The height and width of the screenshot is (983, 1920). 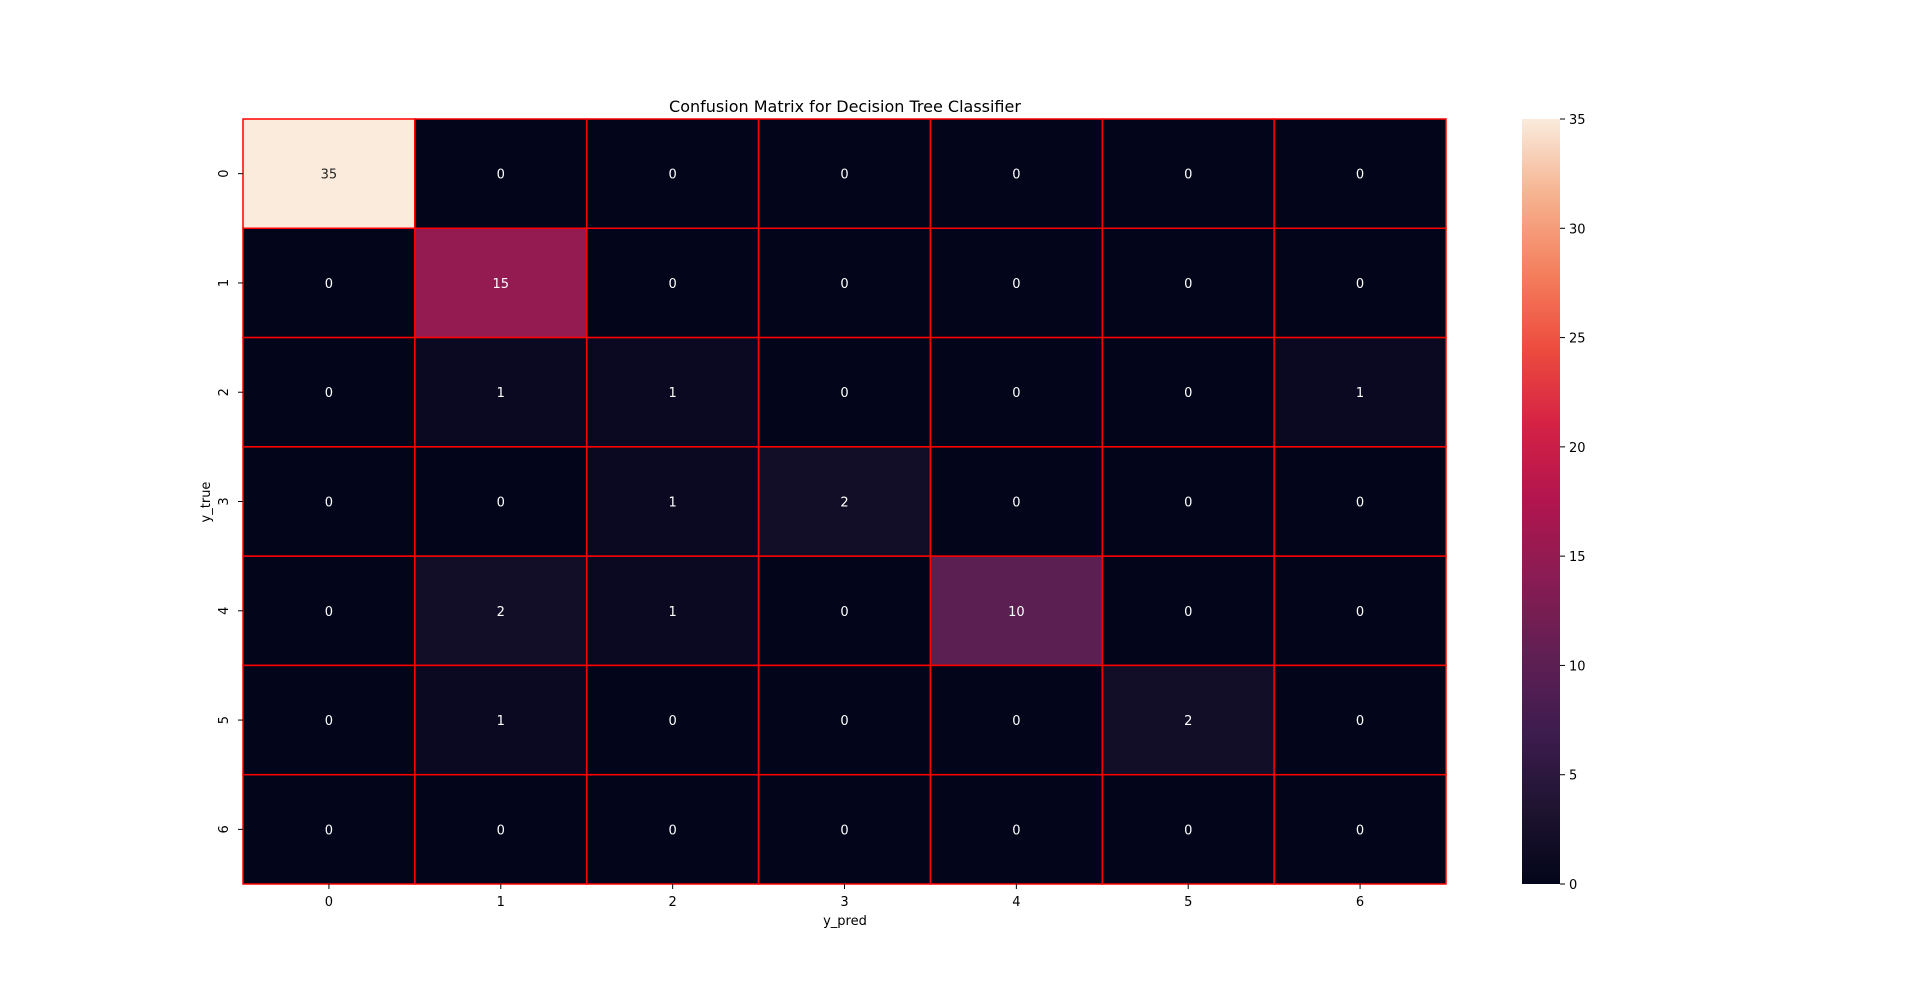 I want to click on y-tick-label: 2, so click(x=224, y=392).